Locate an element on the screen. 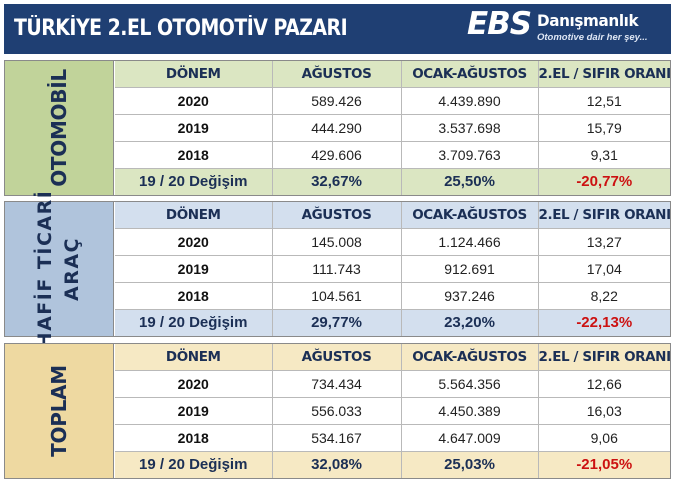 This screenshot has width=675, height=490. section-label-line: TOPLAM is located at coordinates (59, 411).